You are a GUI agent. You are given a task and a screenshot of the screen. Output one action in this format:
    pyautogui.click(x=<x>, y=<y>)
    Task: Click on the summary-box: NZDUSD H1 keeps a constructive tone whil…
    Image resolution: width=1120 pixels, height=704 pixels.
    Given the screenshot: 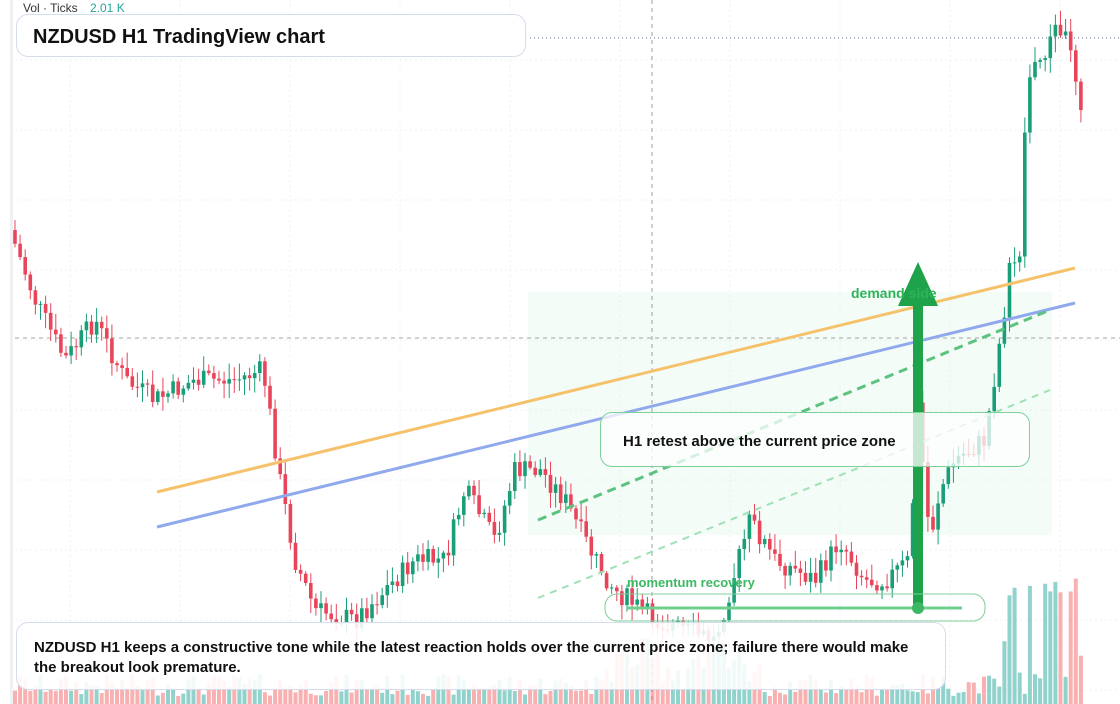 What is the action you would take?
    pyautogui.click(x=481, y=656)
    